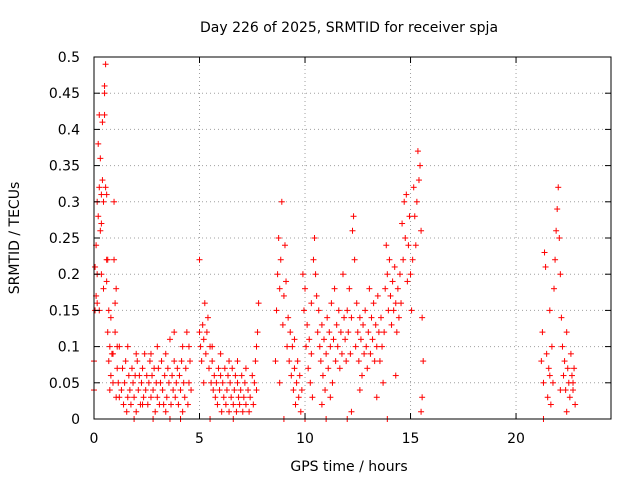 This screenshot has height=480, width=640. Describe the element at coordinates (69, 275) in the screenshot. I see `y-tick-label: 0.2` at that location.